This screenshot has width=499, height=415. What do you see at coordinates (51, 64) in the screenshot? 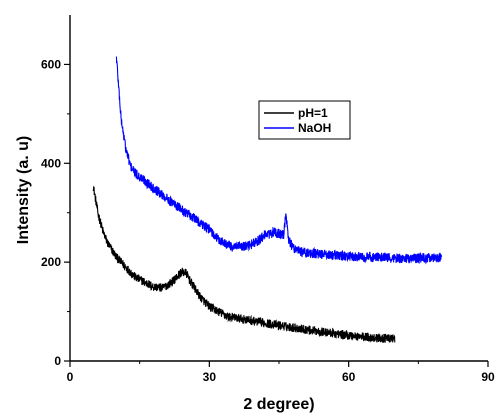
I see `y-tick-label-600: 600` at bounding box center [51, 64].